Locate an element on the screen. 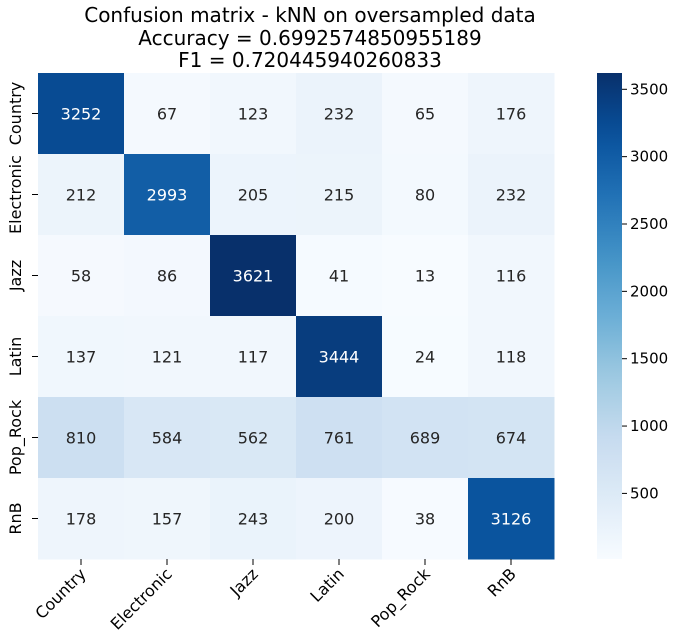 The height and width of the screenshot is (642, 678). cell-value-label: 562 is located at coordinates (253, 438).